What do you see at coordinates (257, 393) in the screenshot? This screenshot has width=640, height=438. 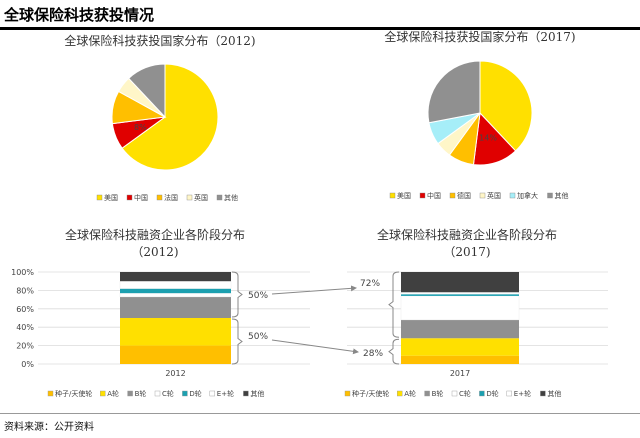 I see `bar2-legend-label-6: 其他` at bounding box center [257, 393].